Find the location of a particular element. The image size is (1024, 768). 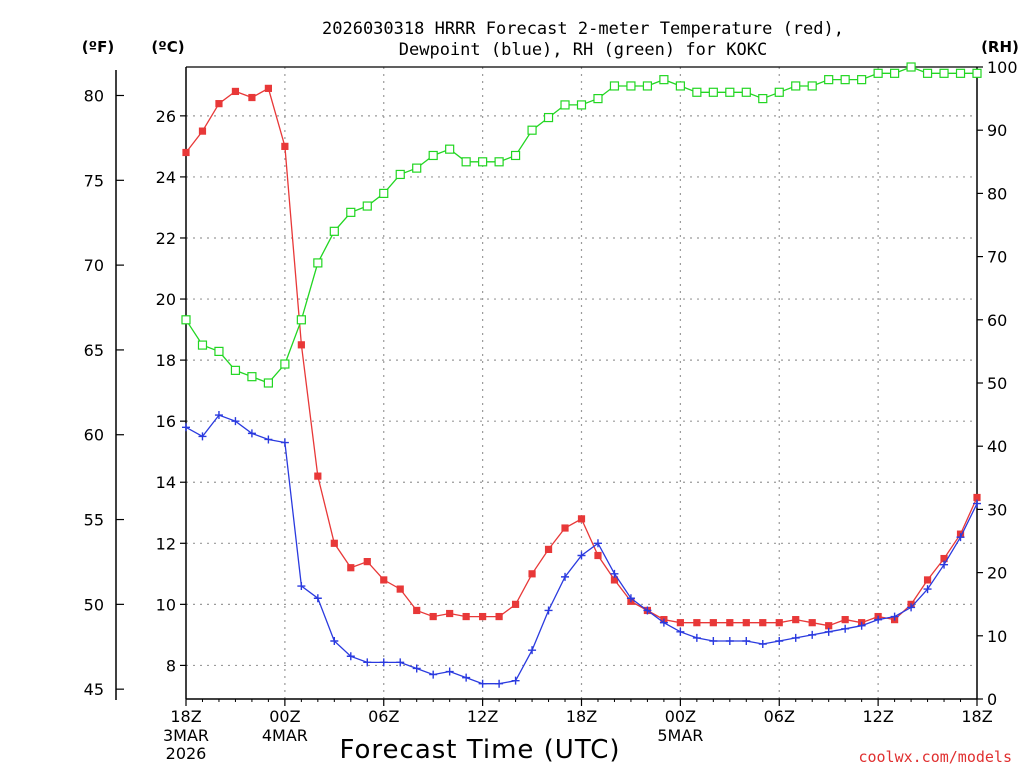

rh-axis: 0 10 20 30 40 50 60 70 80 90 100 is located at coordinates (997, 383).